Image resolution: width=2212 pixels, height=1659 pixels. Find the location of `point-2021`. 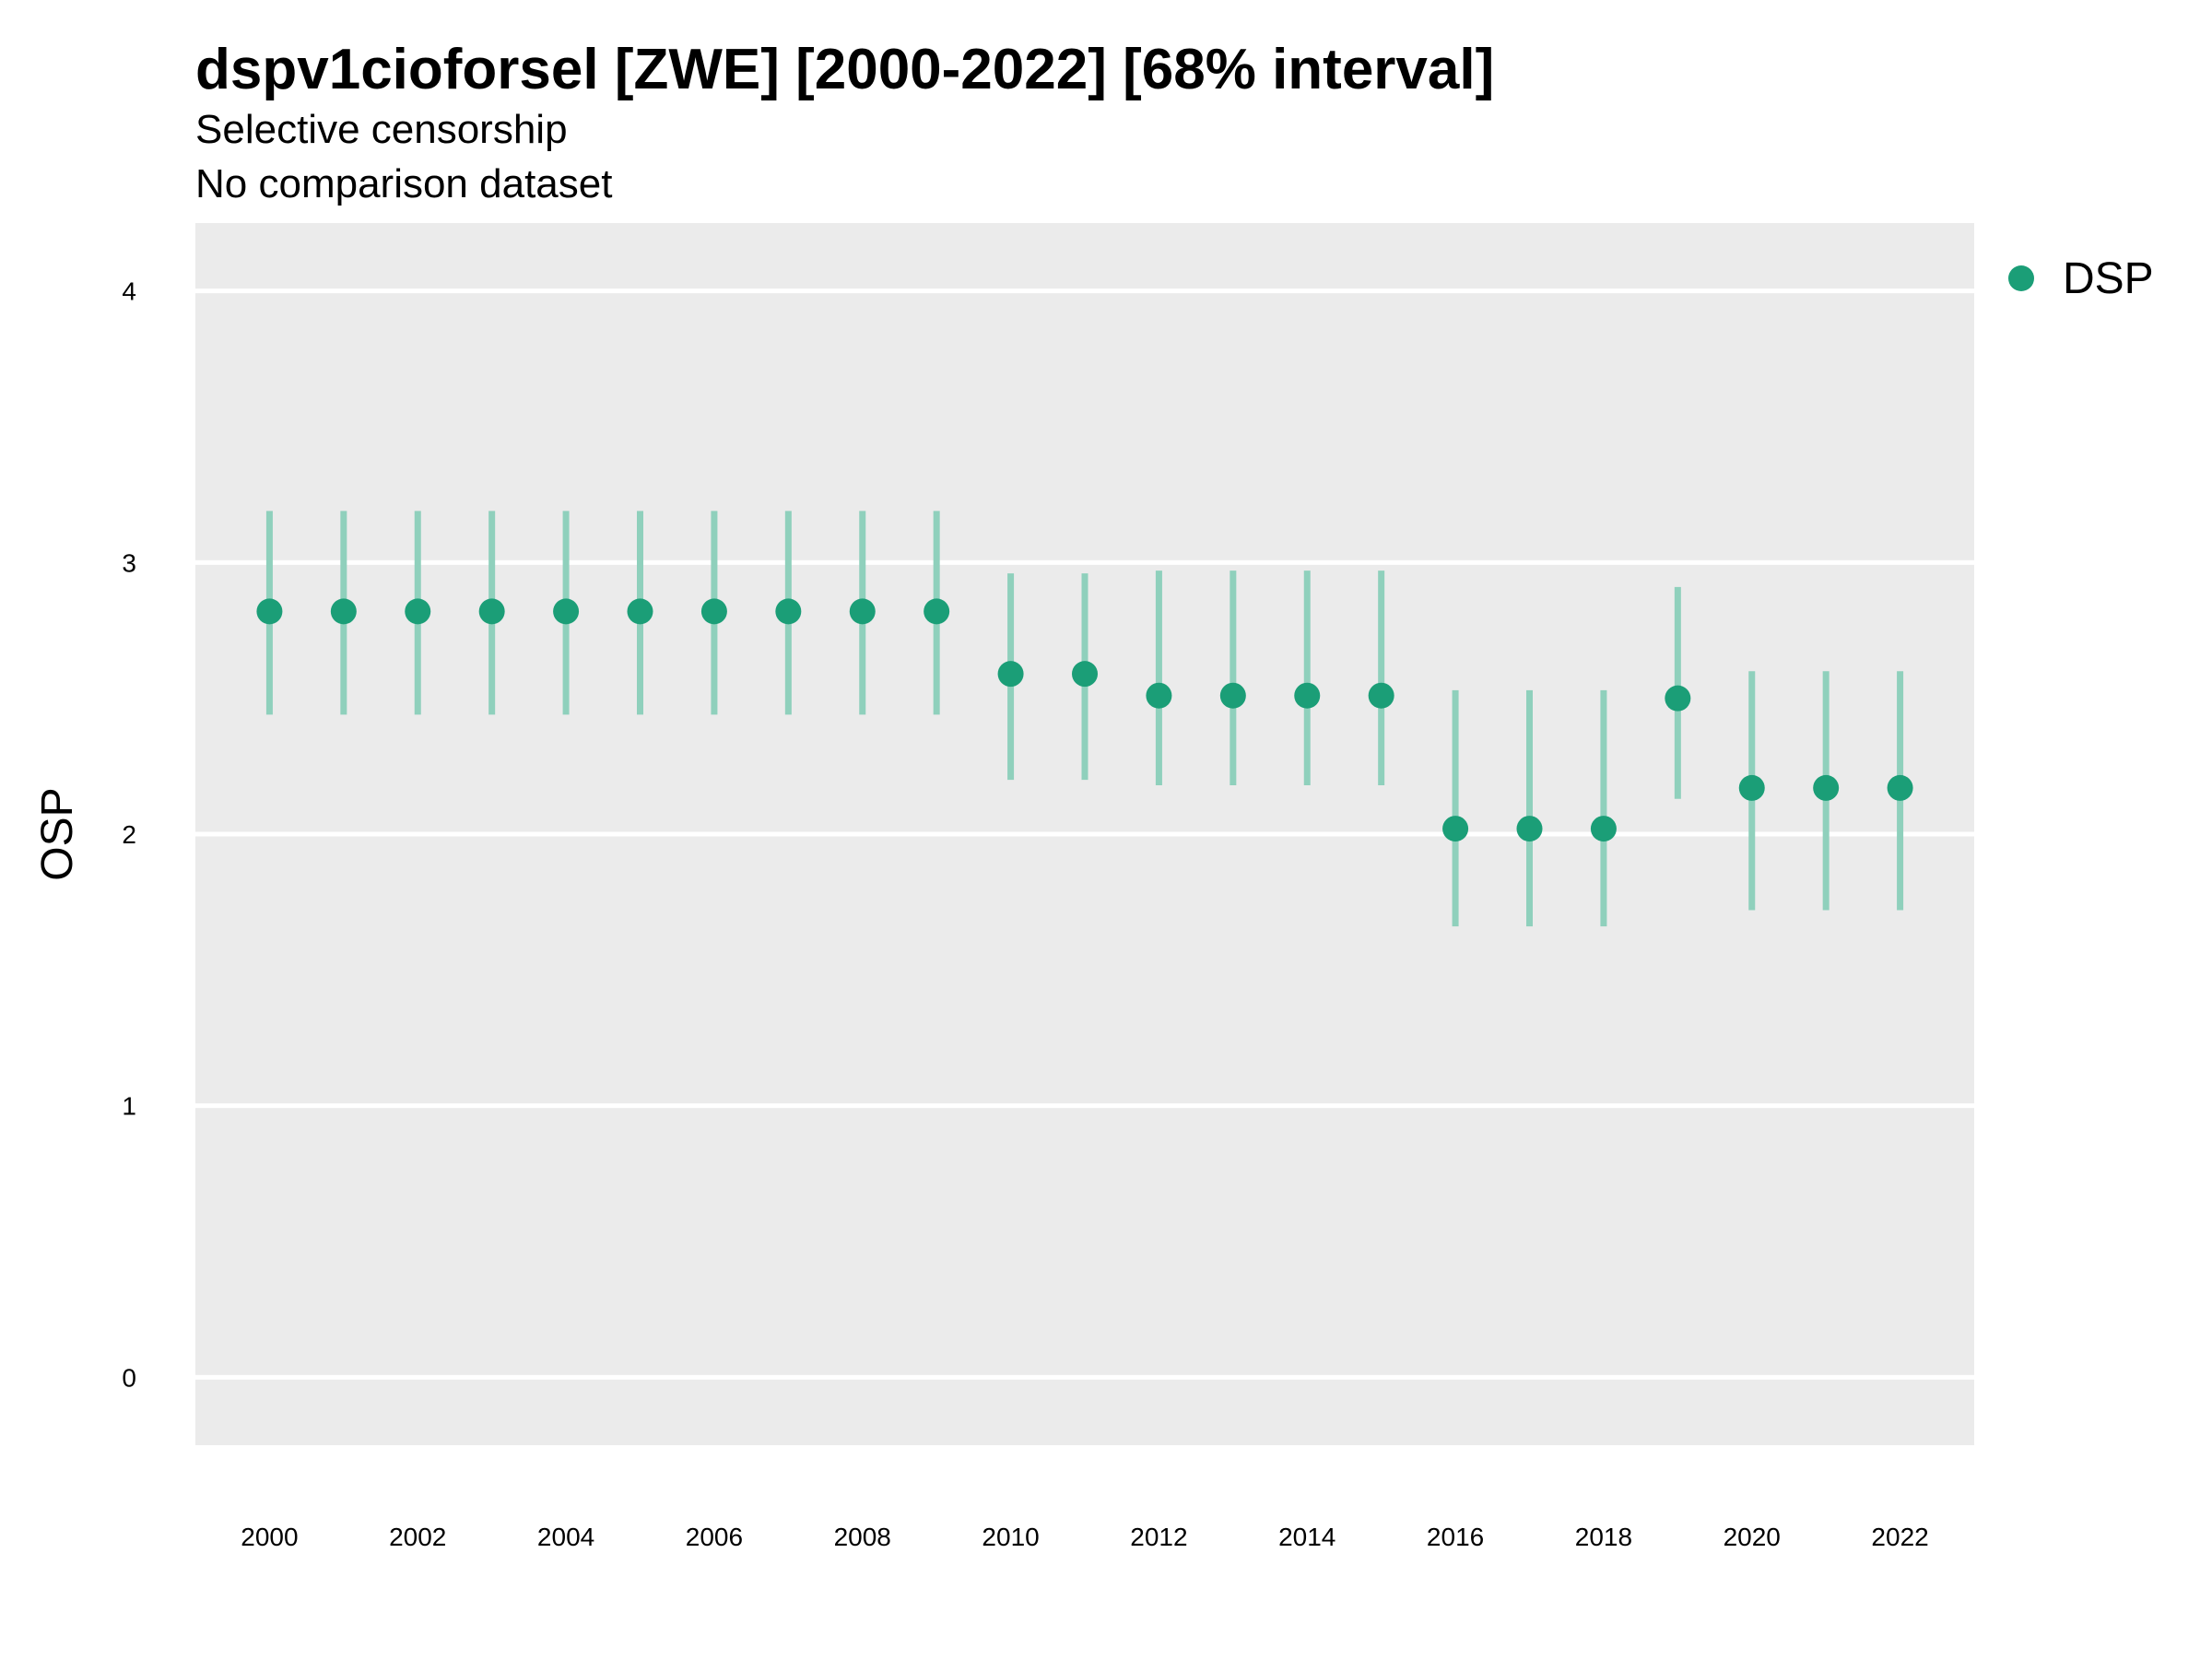

point-2021 is located at coordinates (1826, 787).